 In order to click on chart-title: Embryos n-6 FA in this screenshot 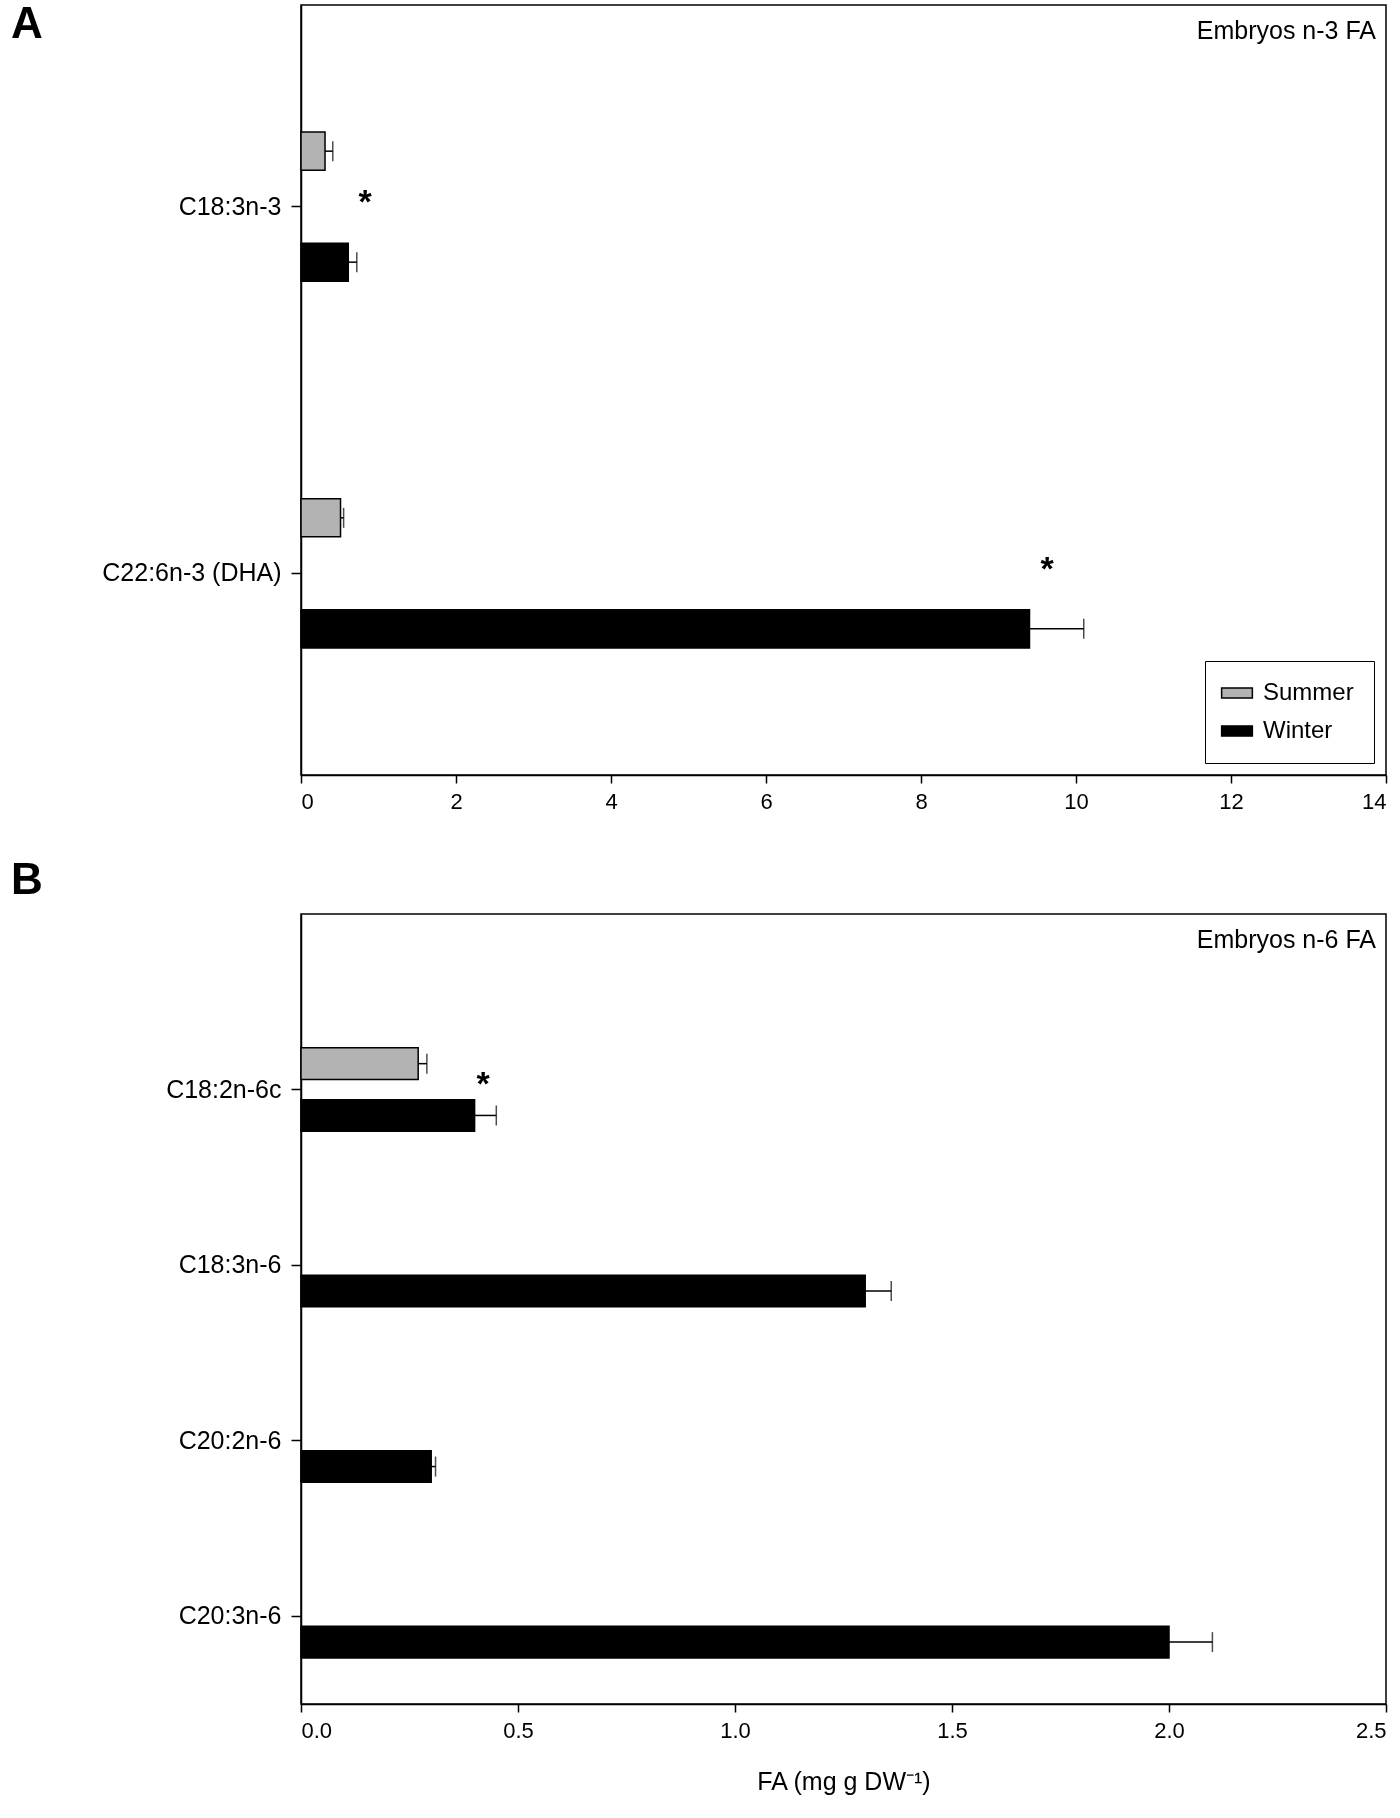, I will do `click(1286, 939)`.